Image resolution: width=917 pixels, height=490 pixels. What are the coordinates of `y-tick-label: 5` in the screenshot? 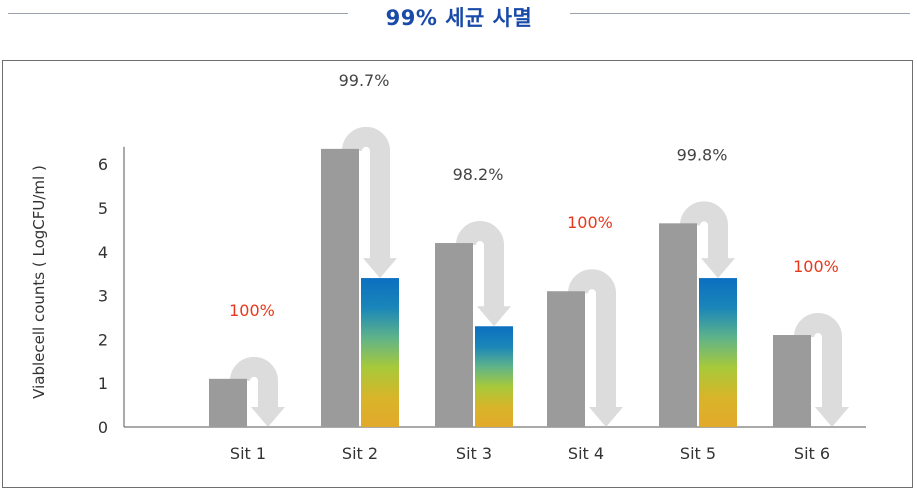 It's located at (103, 208).